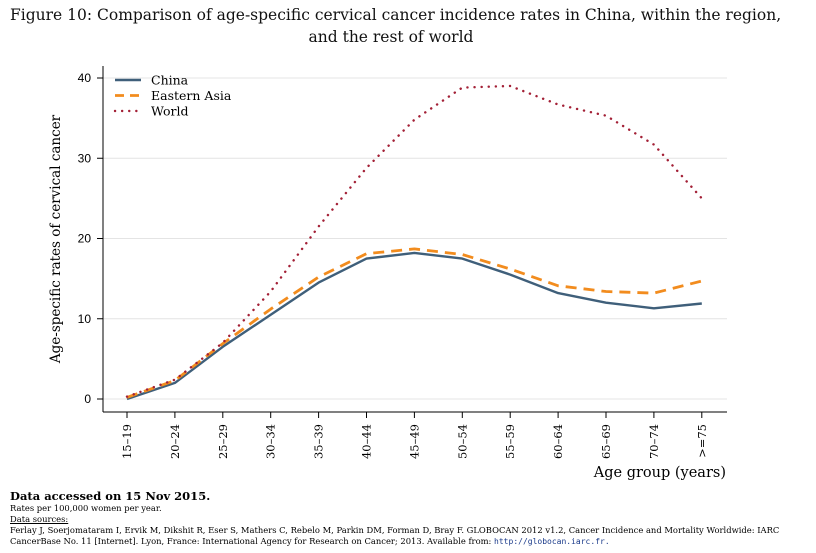 Image resolution: width=816 pixels, height=553 pixels. I want to click on y-tick-label: 10, so click(85, 319).